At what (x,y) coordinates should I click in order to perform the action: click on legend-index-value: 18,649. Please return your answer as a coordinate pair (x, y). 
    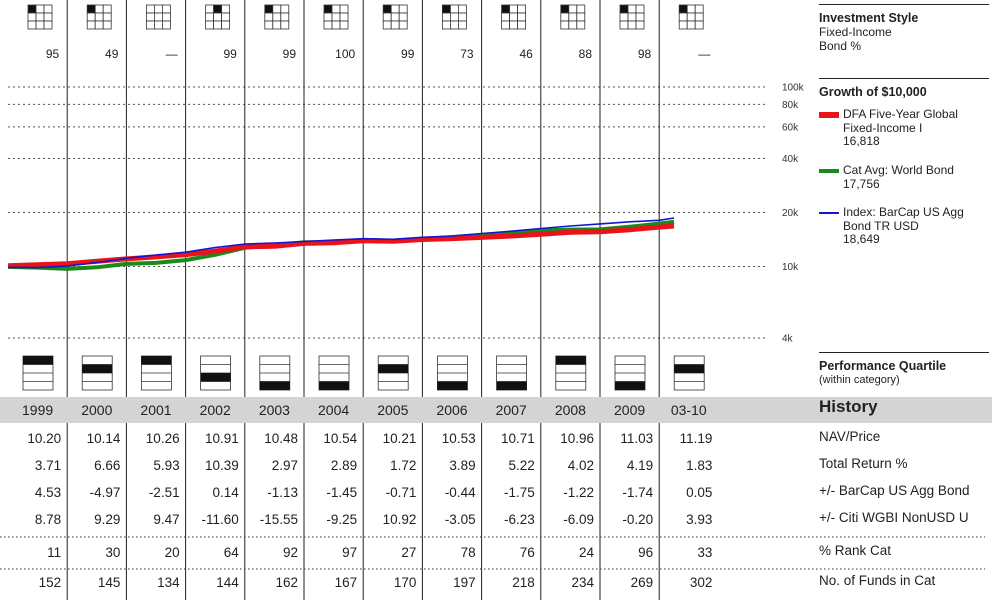
    Looking at the image, I should click on (861, 239).